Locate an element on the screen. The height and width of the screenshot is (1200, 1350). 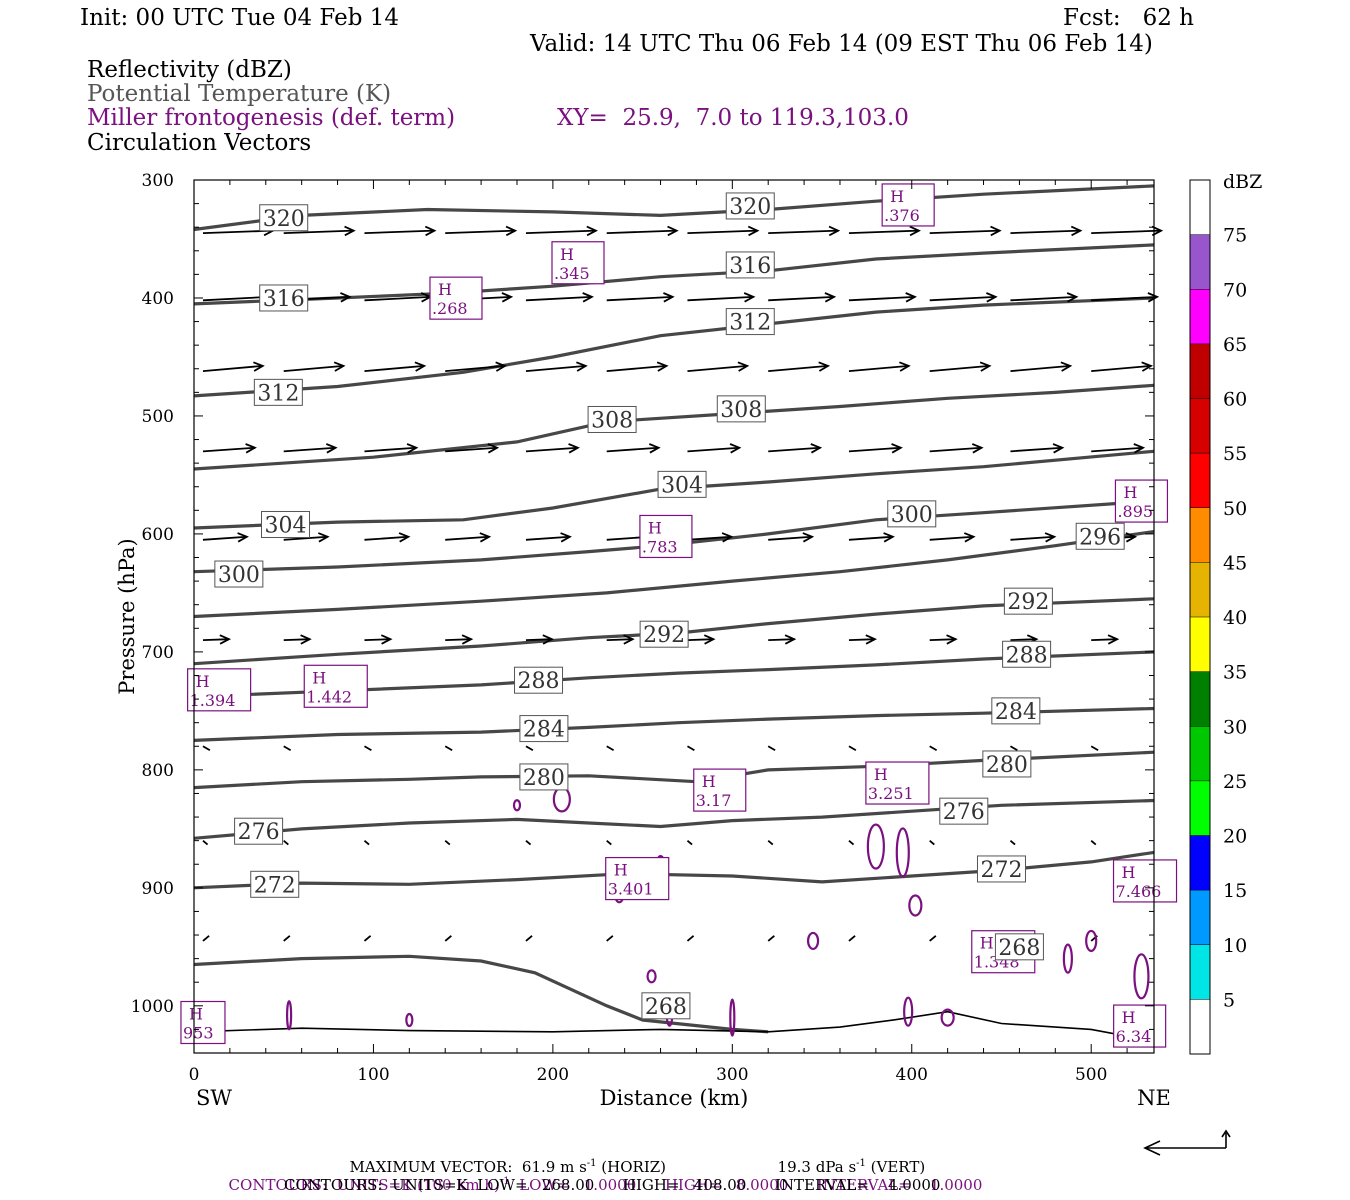
x-right-endpoint: NE is located at coordinates (1154, 1098).